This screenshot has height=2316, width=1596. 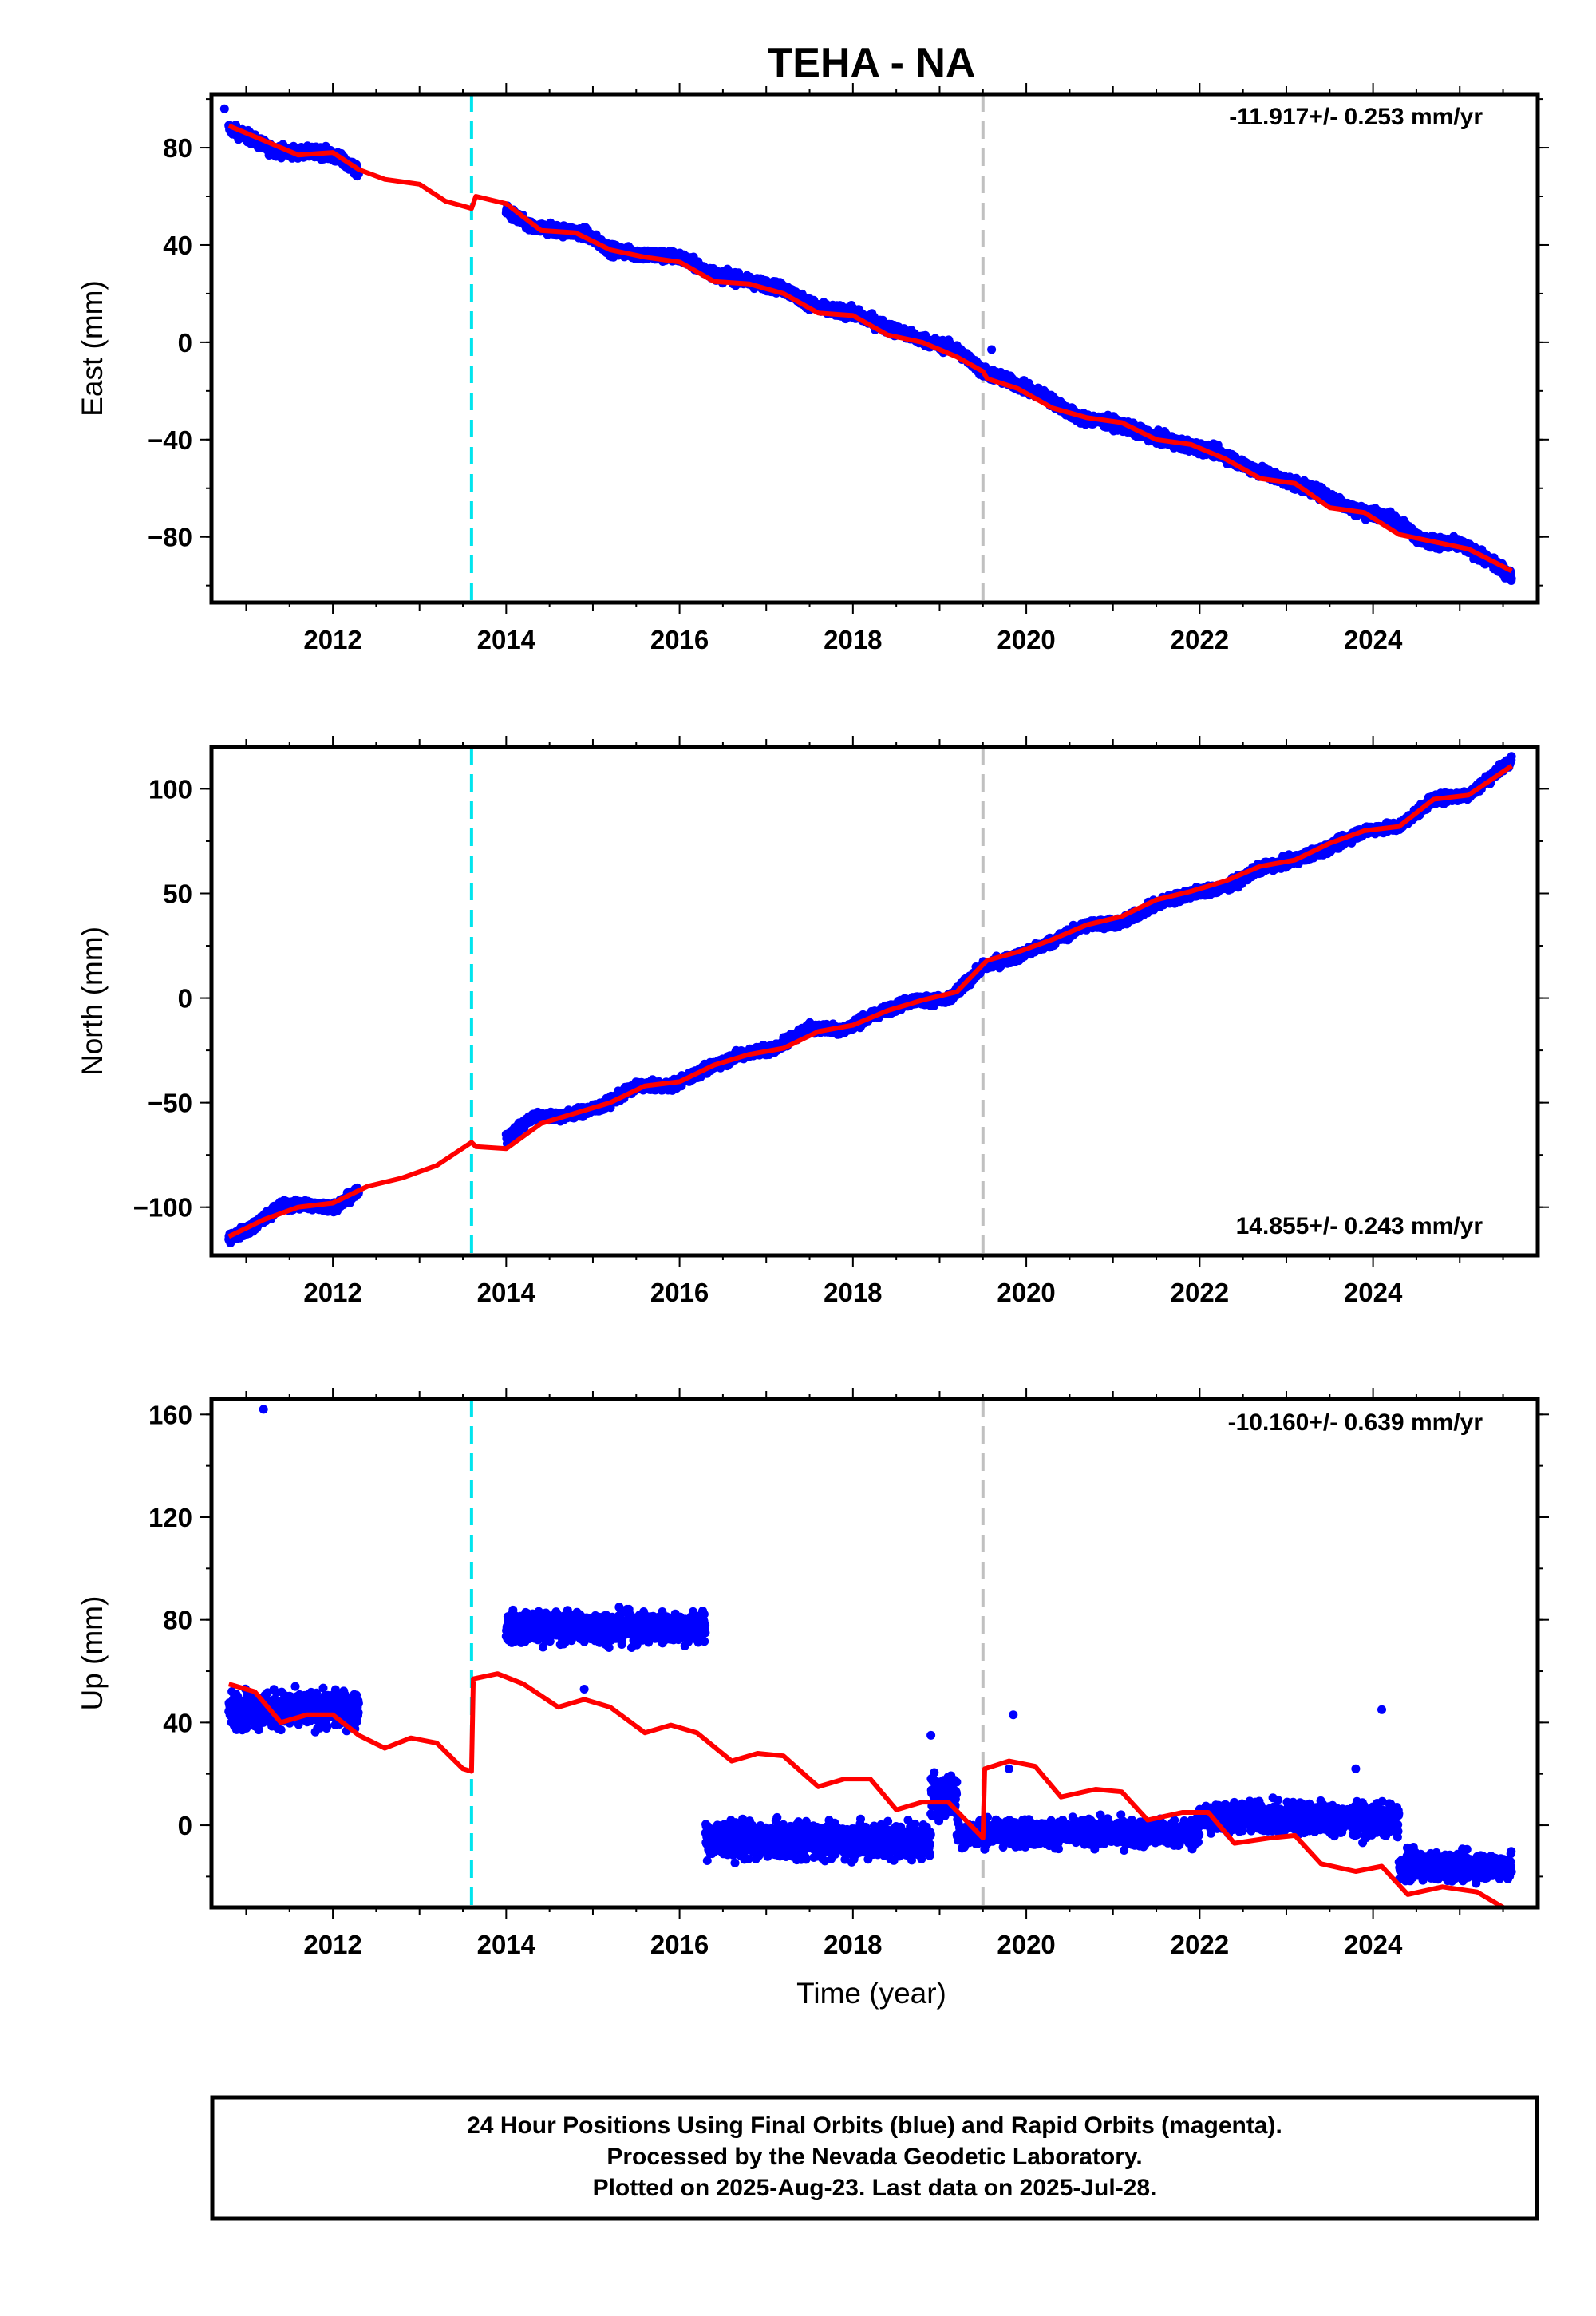 I want to click on y-tick-label: −80, so click(x=170, y=537).